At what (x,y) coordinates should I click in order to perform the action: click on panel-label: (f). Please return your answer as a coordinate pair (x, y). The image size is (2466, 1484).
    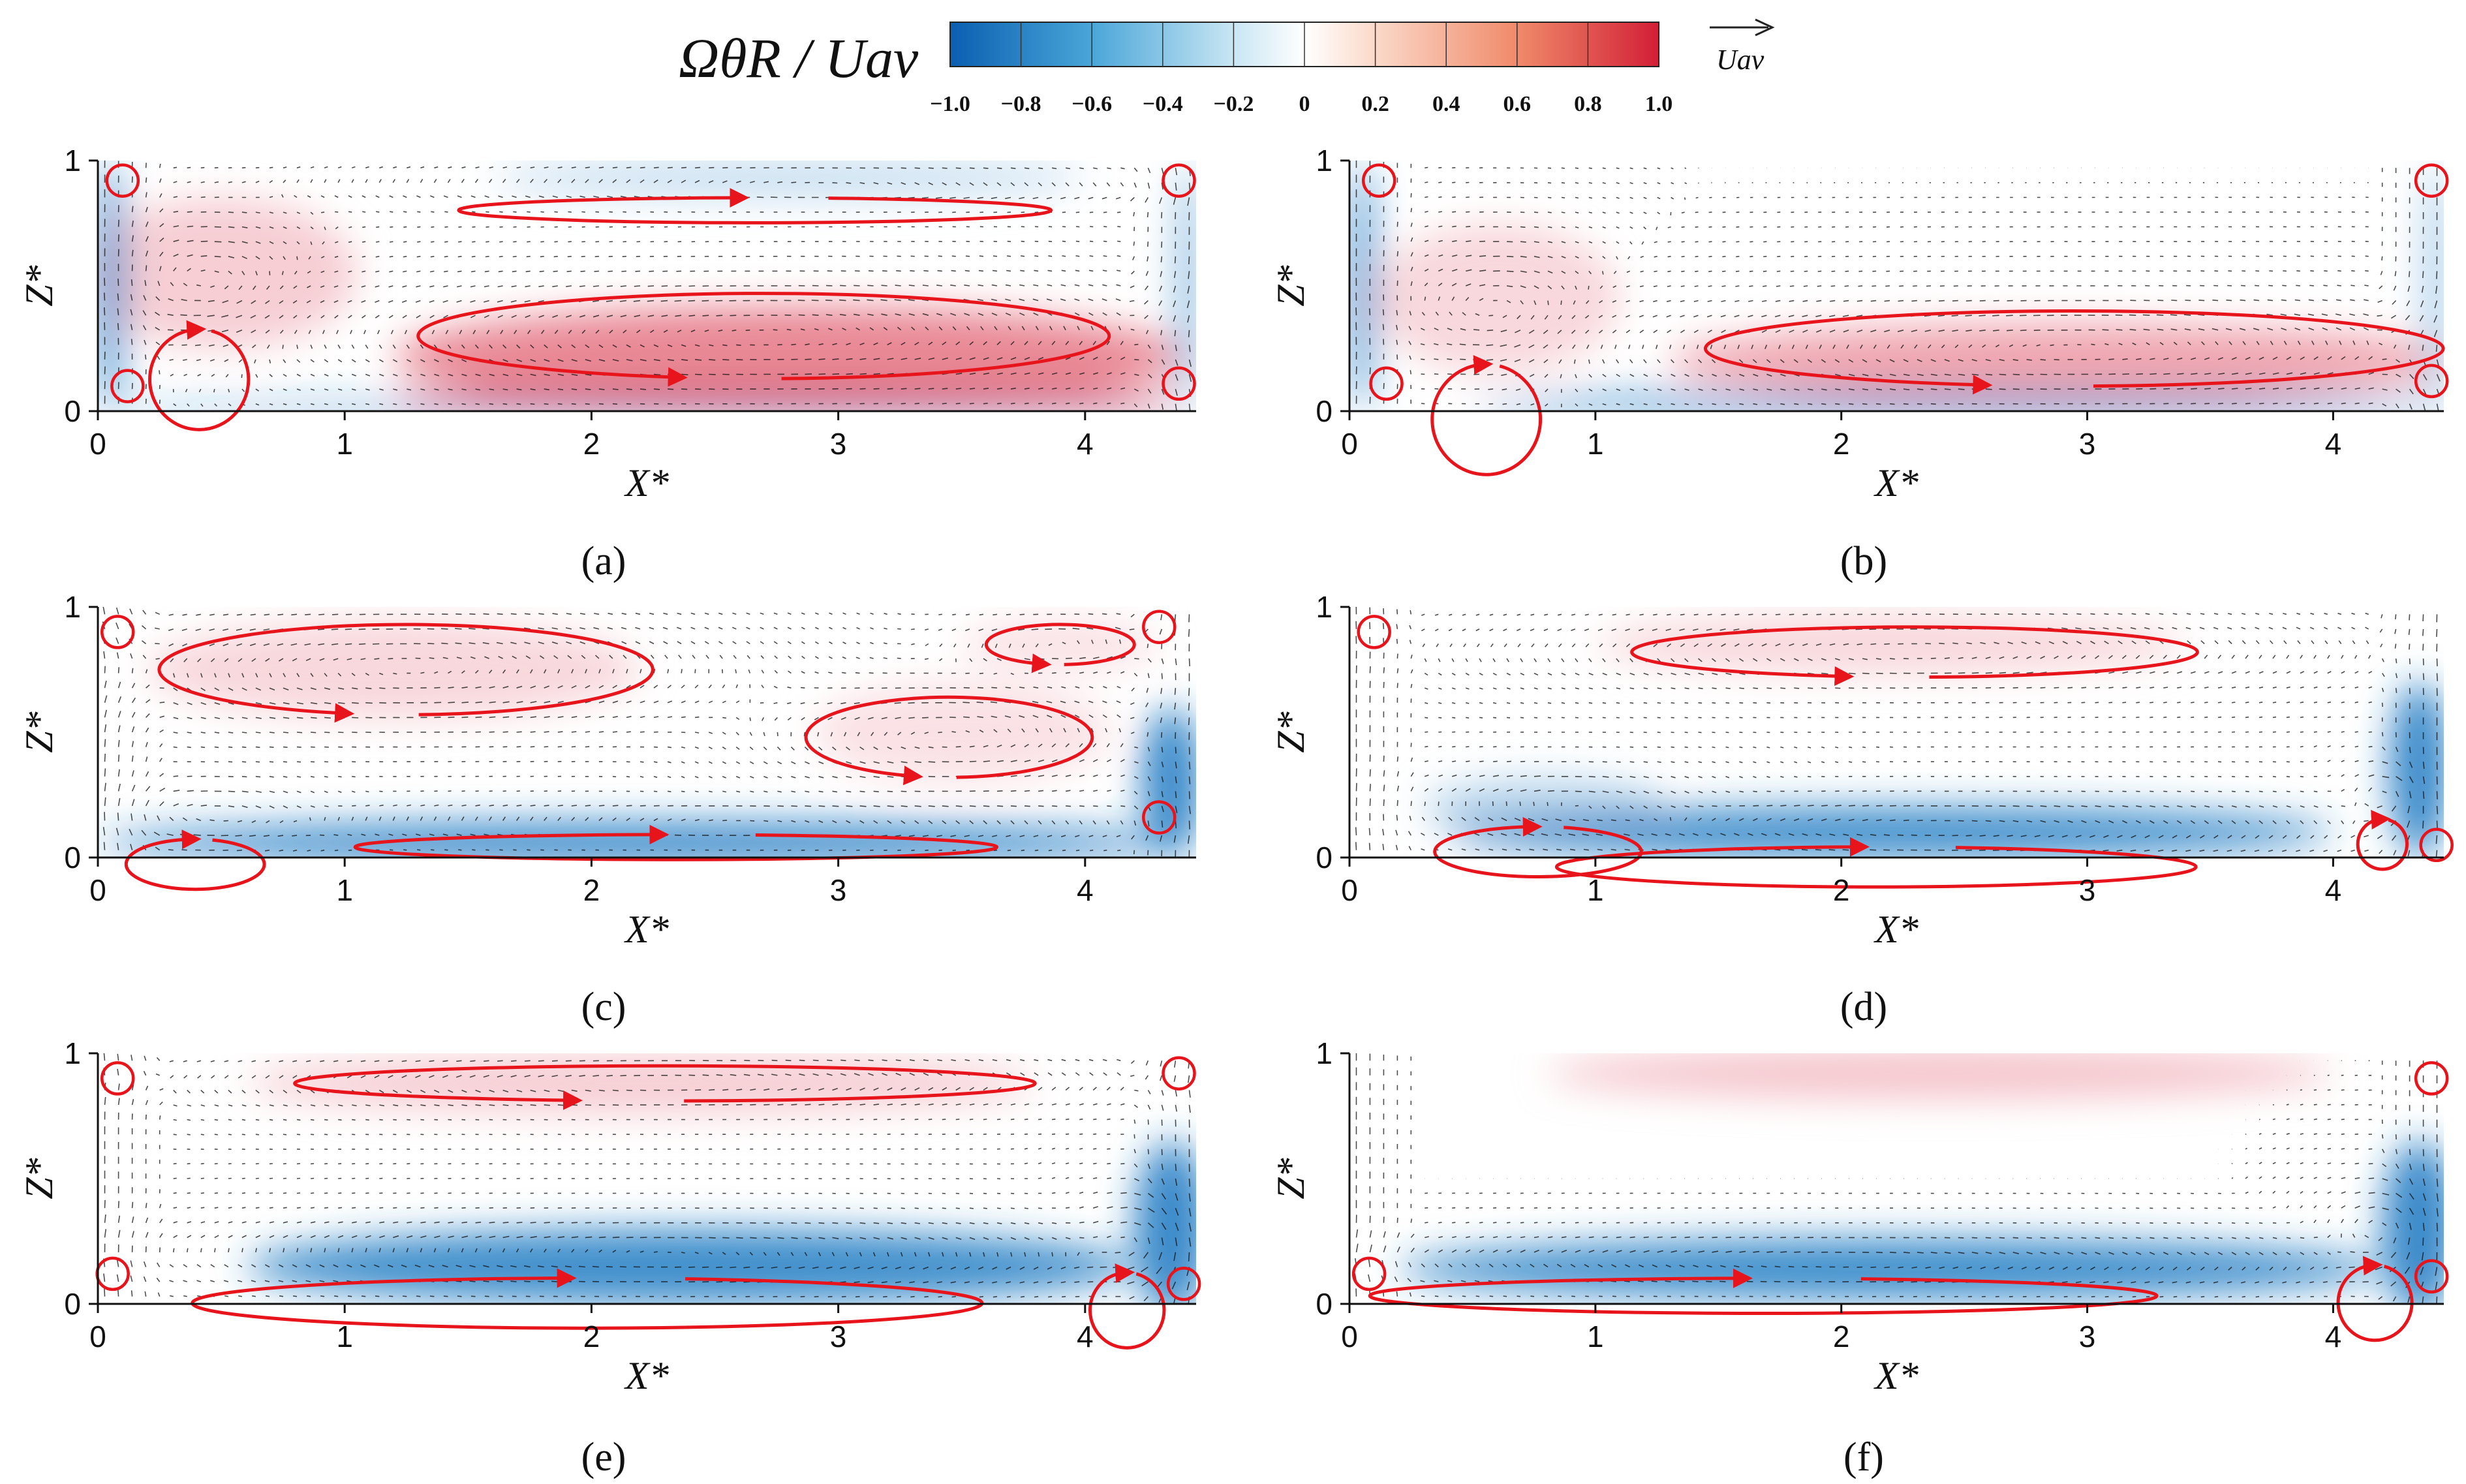
    Looking at the image, I should click on (1864, 1457).